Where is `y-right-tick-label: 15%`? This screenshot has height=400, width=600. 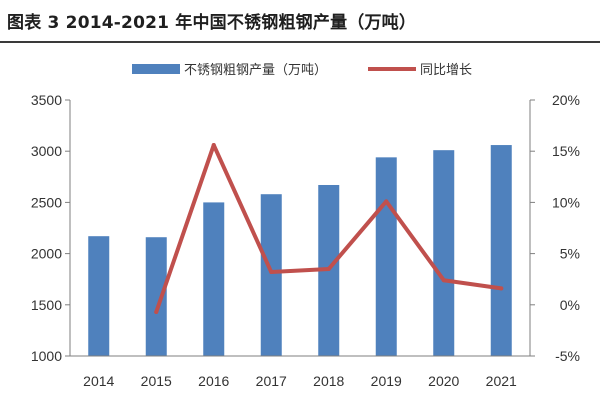 y-right-tick-label: 15% is located at coordinates (566, 151).